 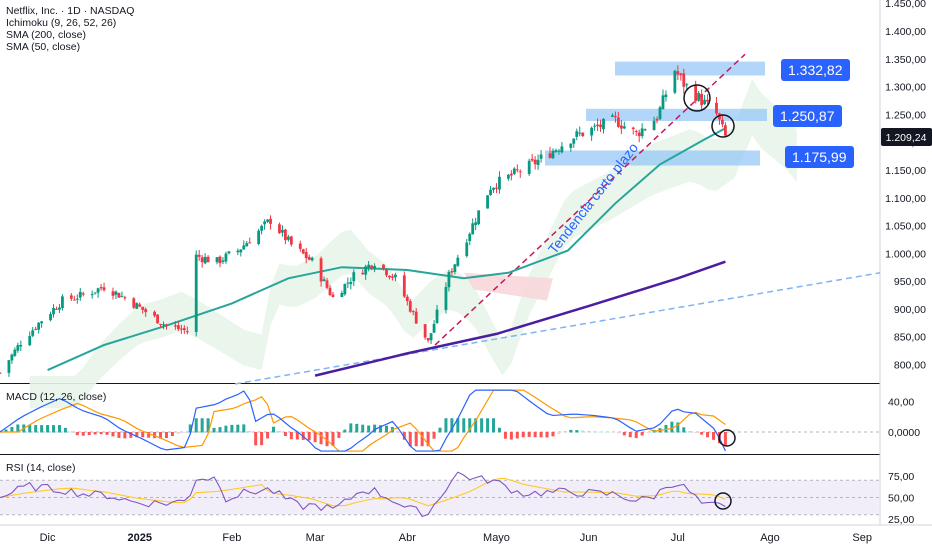 I want to click on long-term-trendline, so click(x=557, y=328).